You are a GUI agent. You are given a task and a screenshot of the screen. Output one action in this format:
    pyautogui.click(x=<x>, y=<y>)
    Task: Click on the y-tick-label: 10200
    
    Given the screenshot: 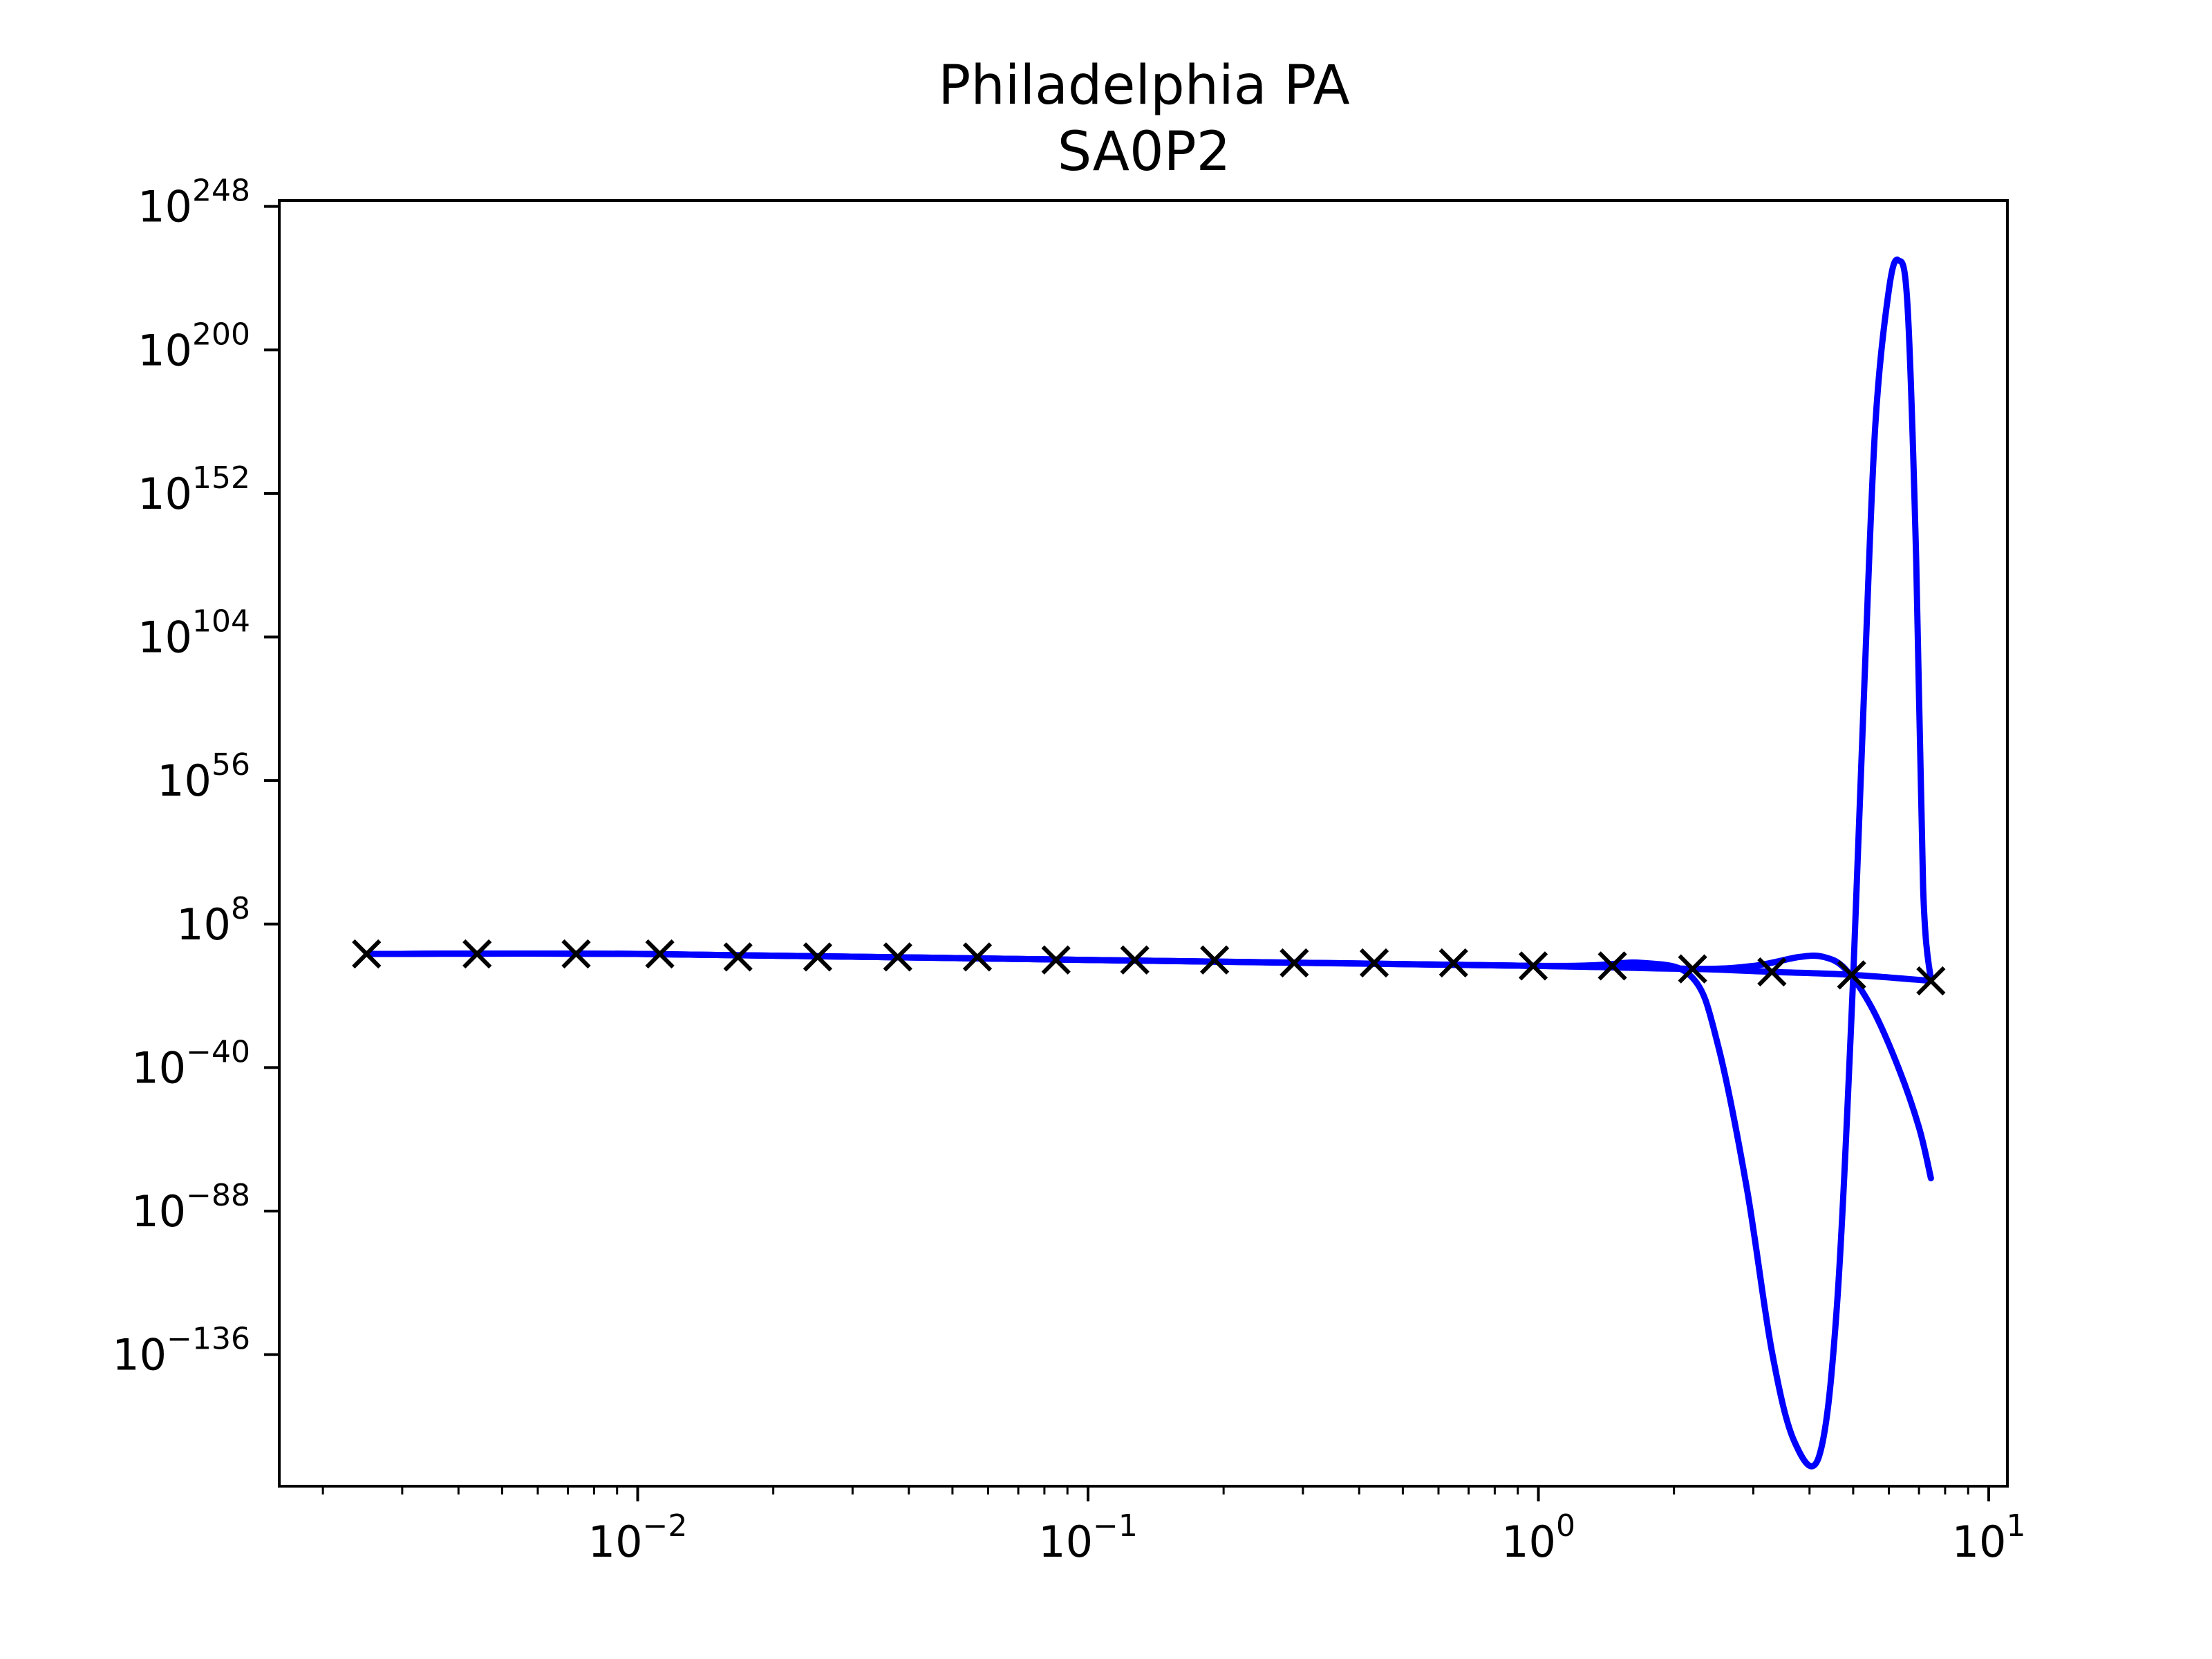 What is the action you would take?
    pyautogui.click(x=194, y=346)
    